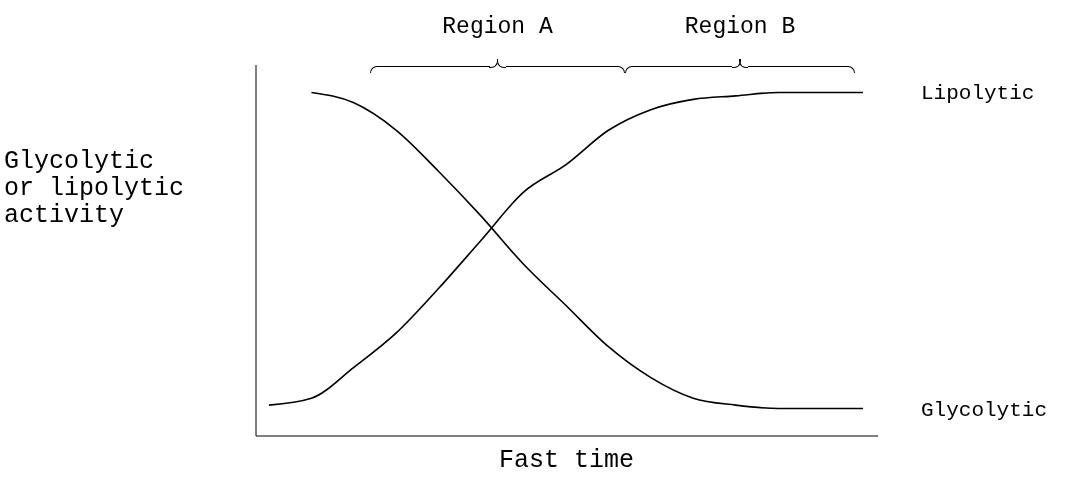 This screenshot has height=480, width=1072. Describe the element at coordinates (95, 188) in the screenshot. I see `y-axis-title: Glycolytic or lipolytic activity` at that location.